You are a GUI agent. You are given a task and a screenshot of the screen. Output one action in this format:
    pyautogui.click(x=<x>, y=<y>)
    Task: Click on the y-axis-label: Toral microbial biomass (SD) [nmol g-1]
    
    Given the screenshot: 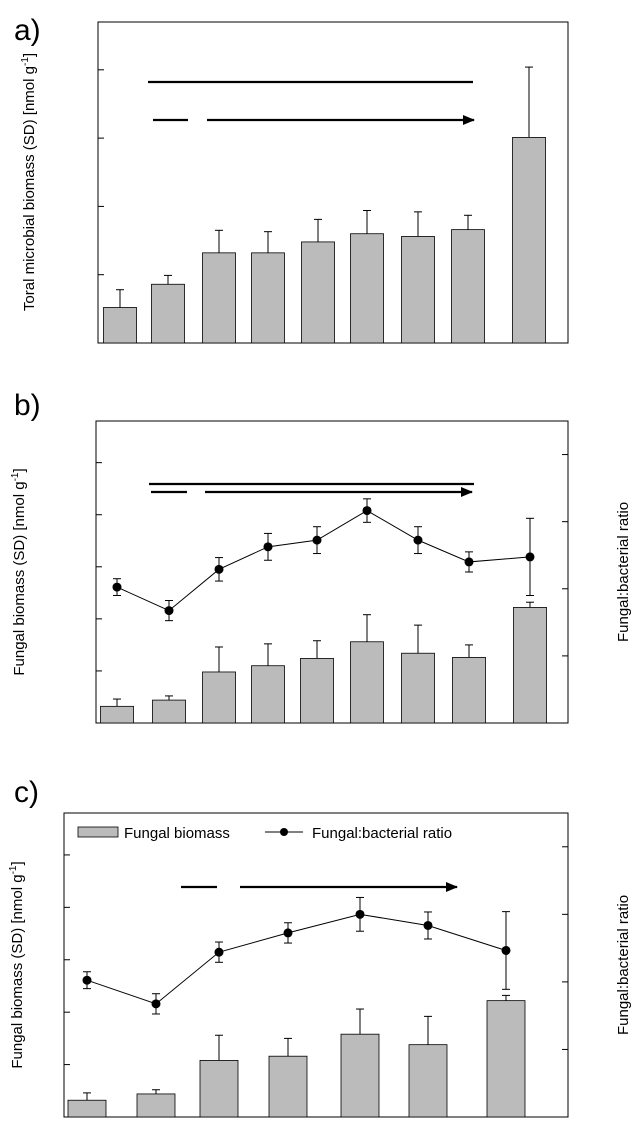 What is the action you would take?
    pyautogui.click(x=29, y=182)
    